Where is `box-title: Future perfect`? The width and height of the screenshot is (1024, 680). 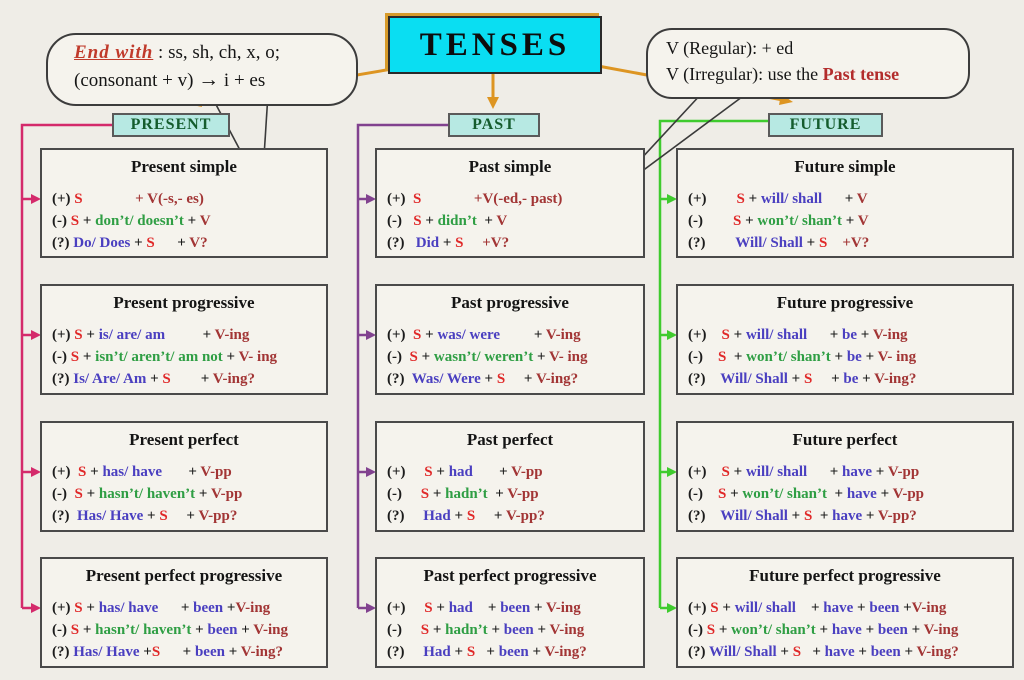
box-title: Future perfect is located at coordinates (845, 439).